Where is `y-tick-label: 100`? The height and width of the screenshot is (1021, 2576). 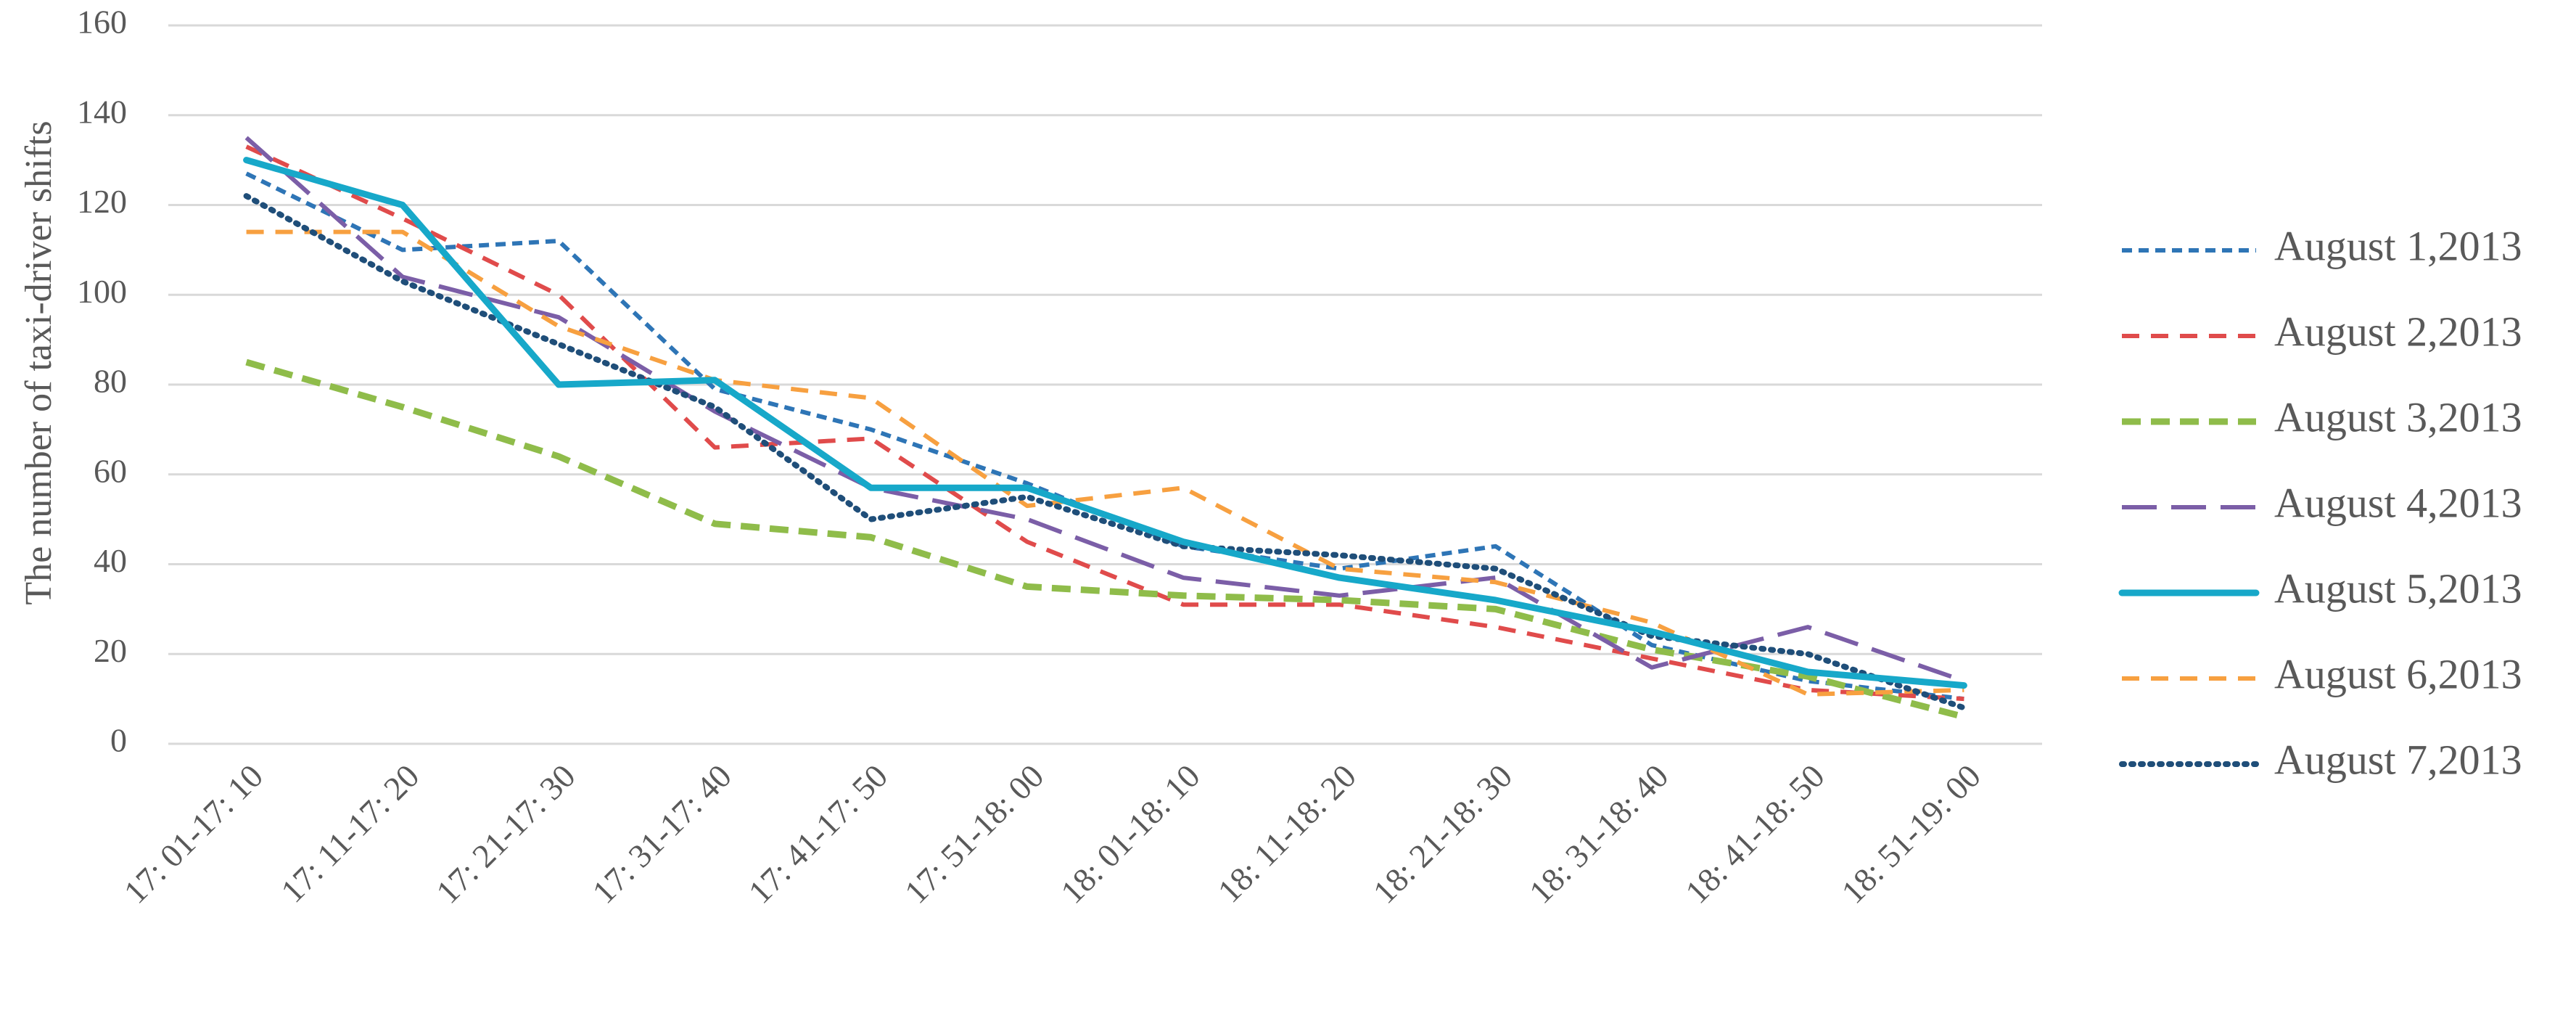
y-tick-label: 100 is located at coordinates (102, 291).